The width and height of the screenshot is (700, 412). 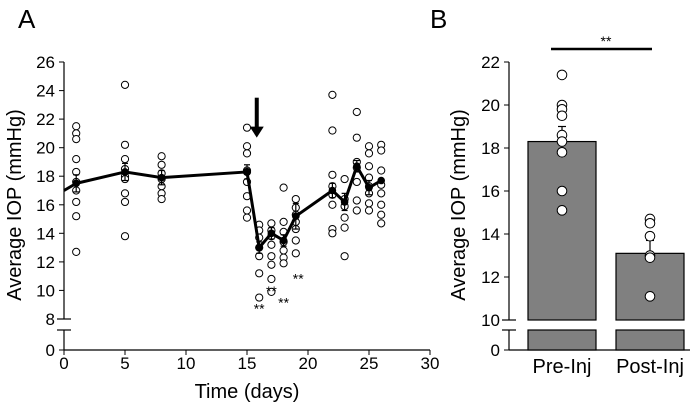 What do you see at coordinates (490, 277) in the screenshot?
I see `y-tick-label: 12` at bounding box center [490, 277].